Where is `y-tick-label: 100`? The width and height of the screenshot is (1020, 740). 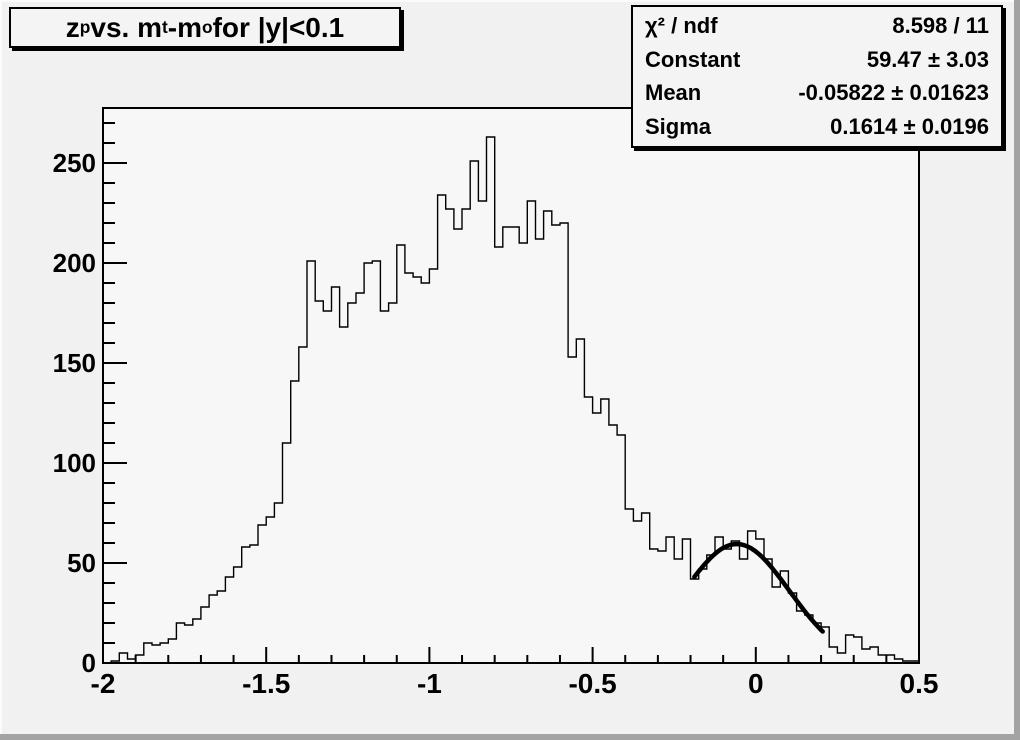 y-tick-label: 100 is located at coordinates (74, 463).